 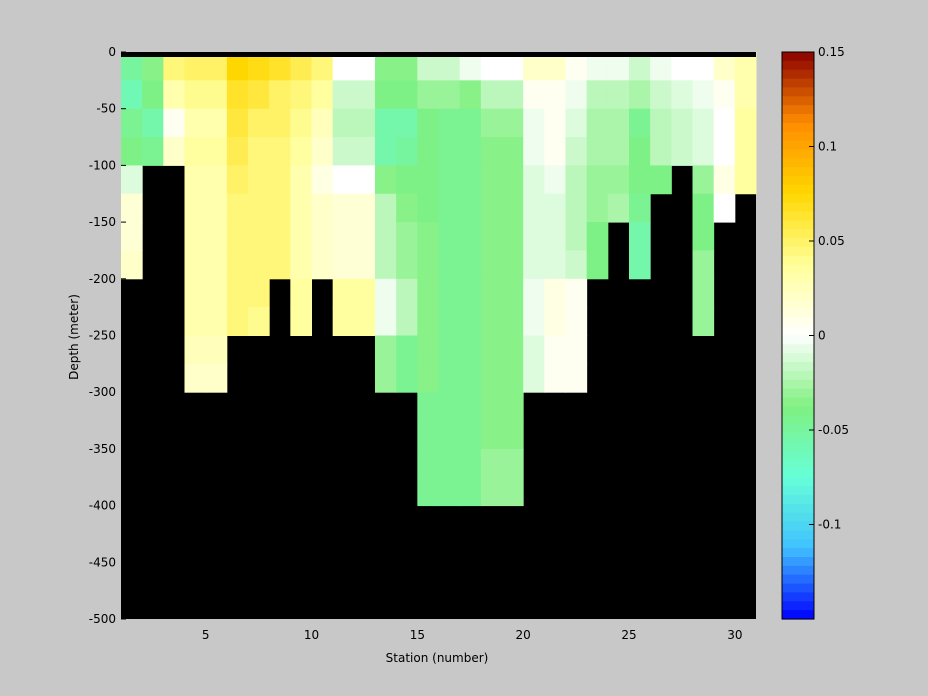 What do you see at coordinates (417, 635) in the screenshot?
I see `x-tick-label: 15` at bounding box center [417, 635].